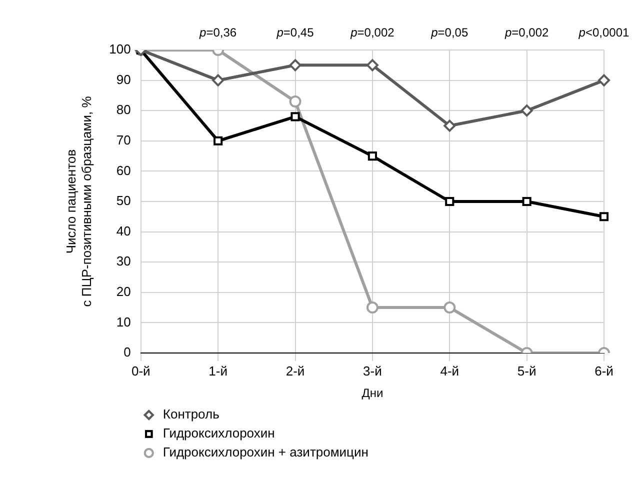 The width and height of the screenshot is (632, 477). I want to click on y-axis-title: Число пациентов с ПЦР-позитивными образцами, %, so click(78, 201).